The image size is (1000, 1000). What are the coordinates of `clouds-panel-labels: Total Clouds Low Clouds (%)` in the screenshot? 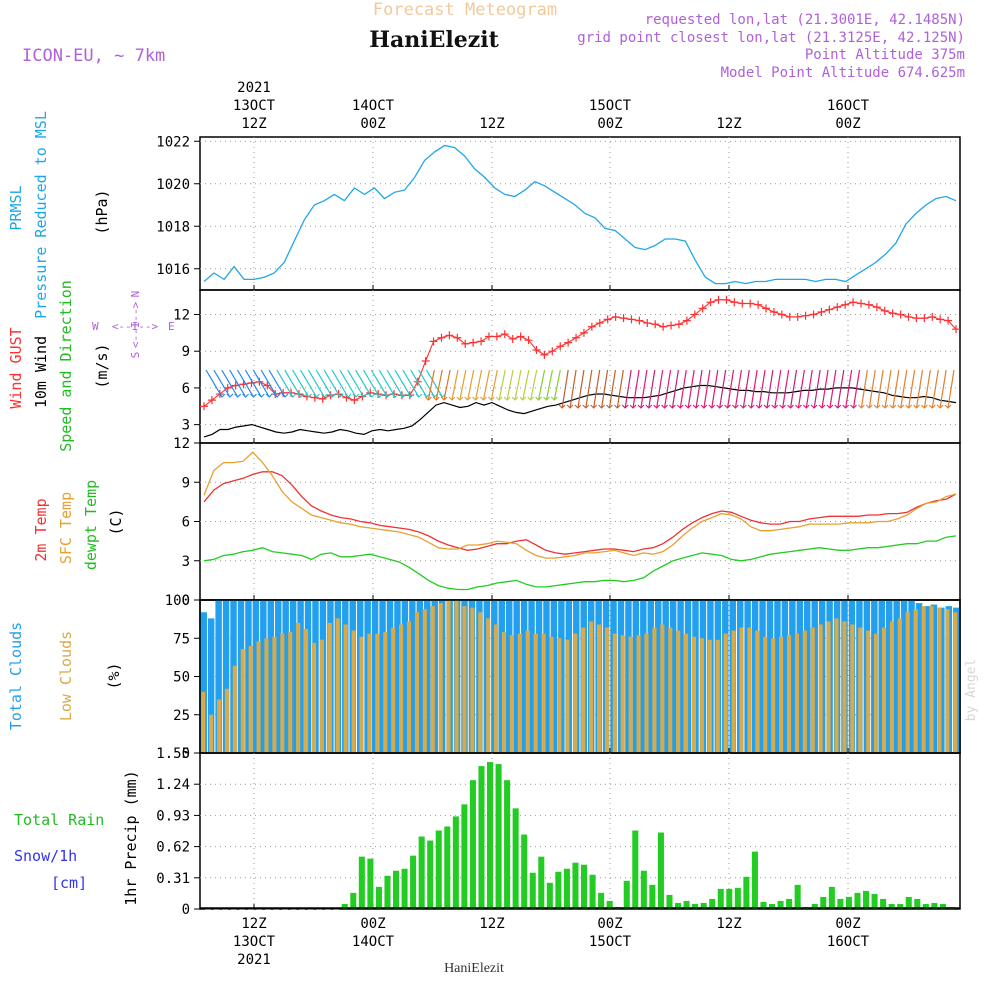 It's located at (65, 676).